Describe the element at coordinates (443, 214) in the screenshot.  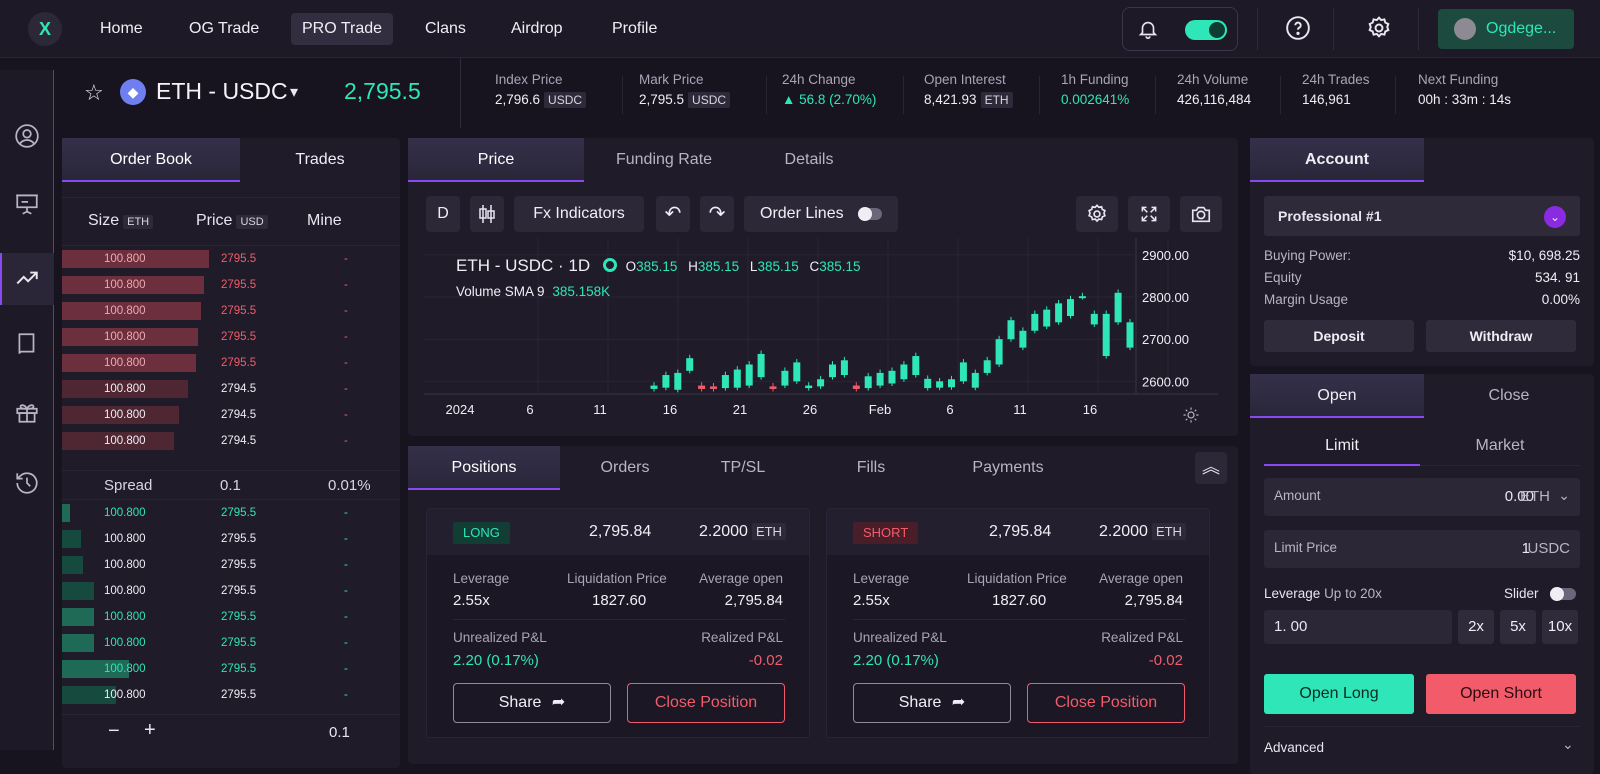
I see `interval-button: D` at that location.